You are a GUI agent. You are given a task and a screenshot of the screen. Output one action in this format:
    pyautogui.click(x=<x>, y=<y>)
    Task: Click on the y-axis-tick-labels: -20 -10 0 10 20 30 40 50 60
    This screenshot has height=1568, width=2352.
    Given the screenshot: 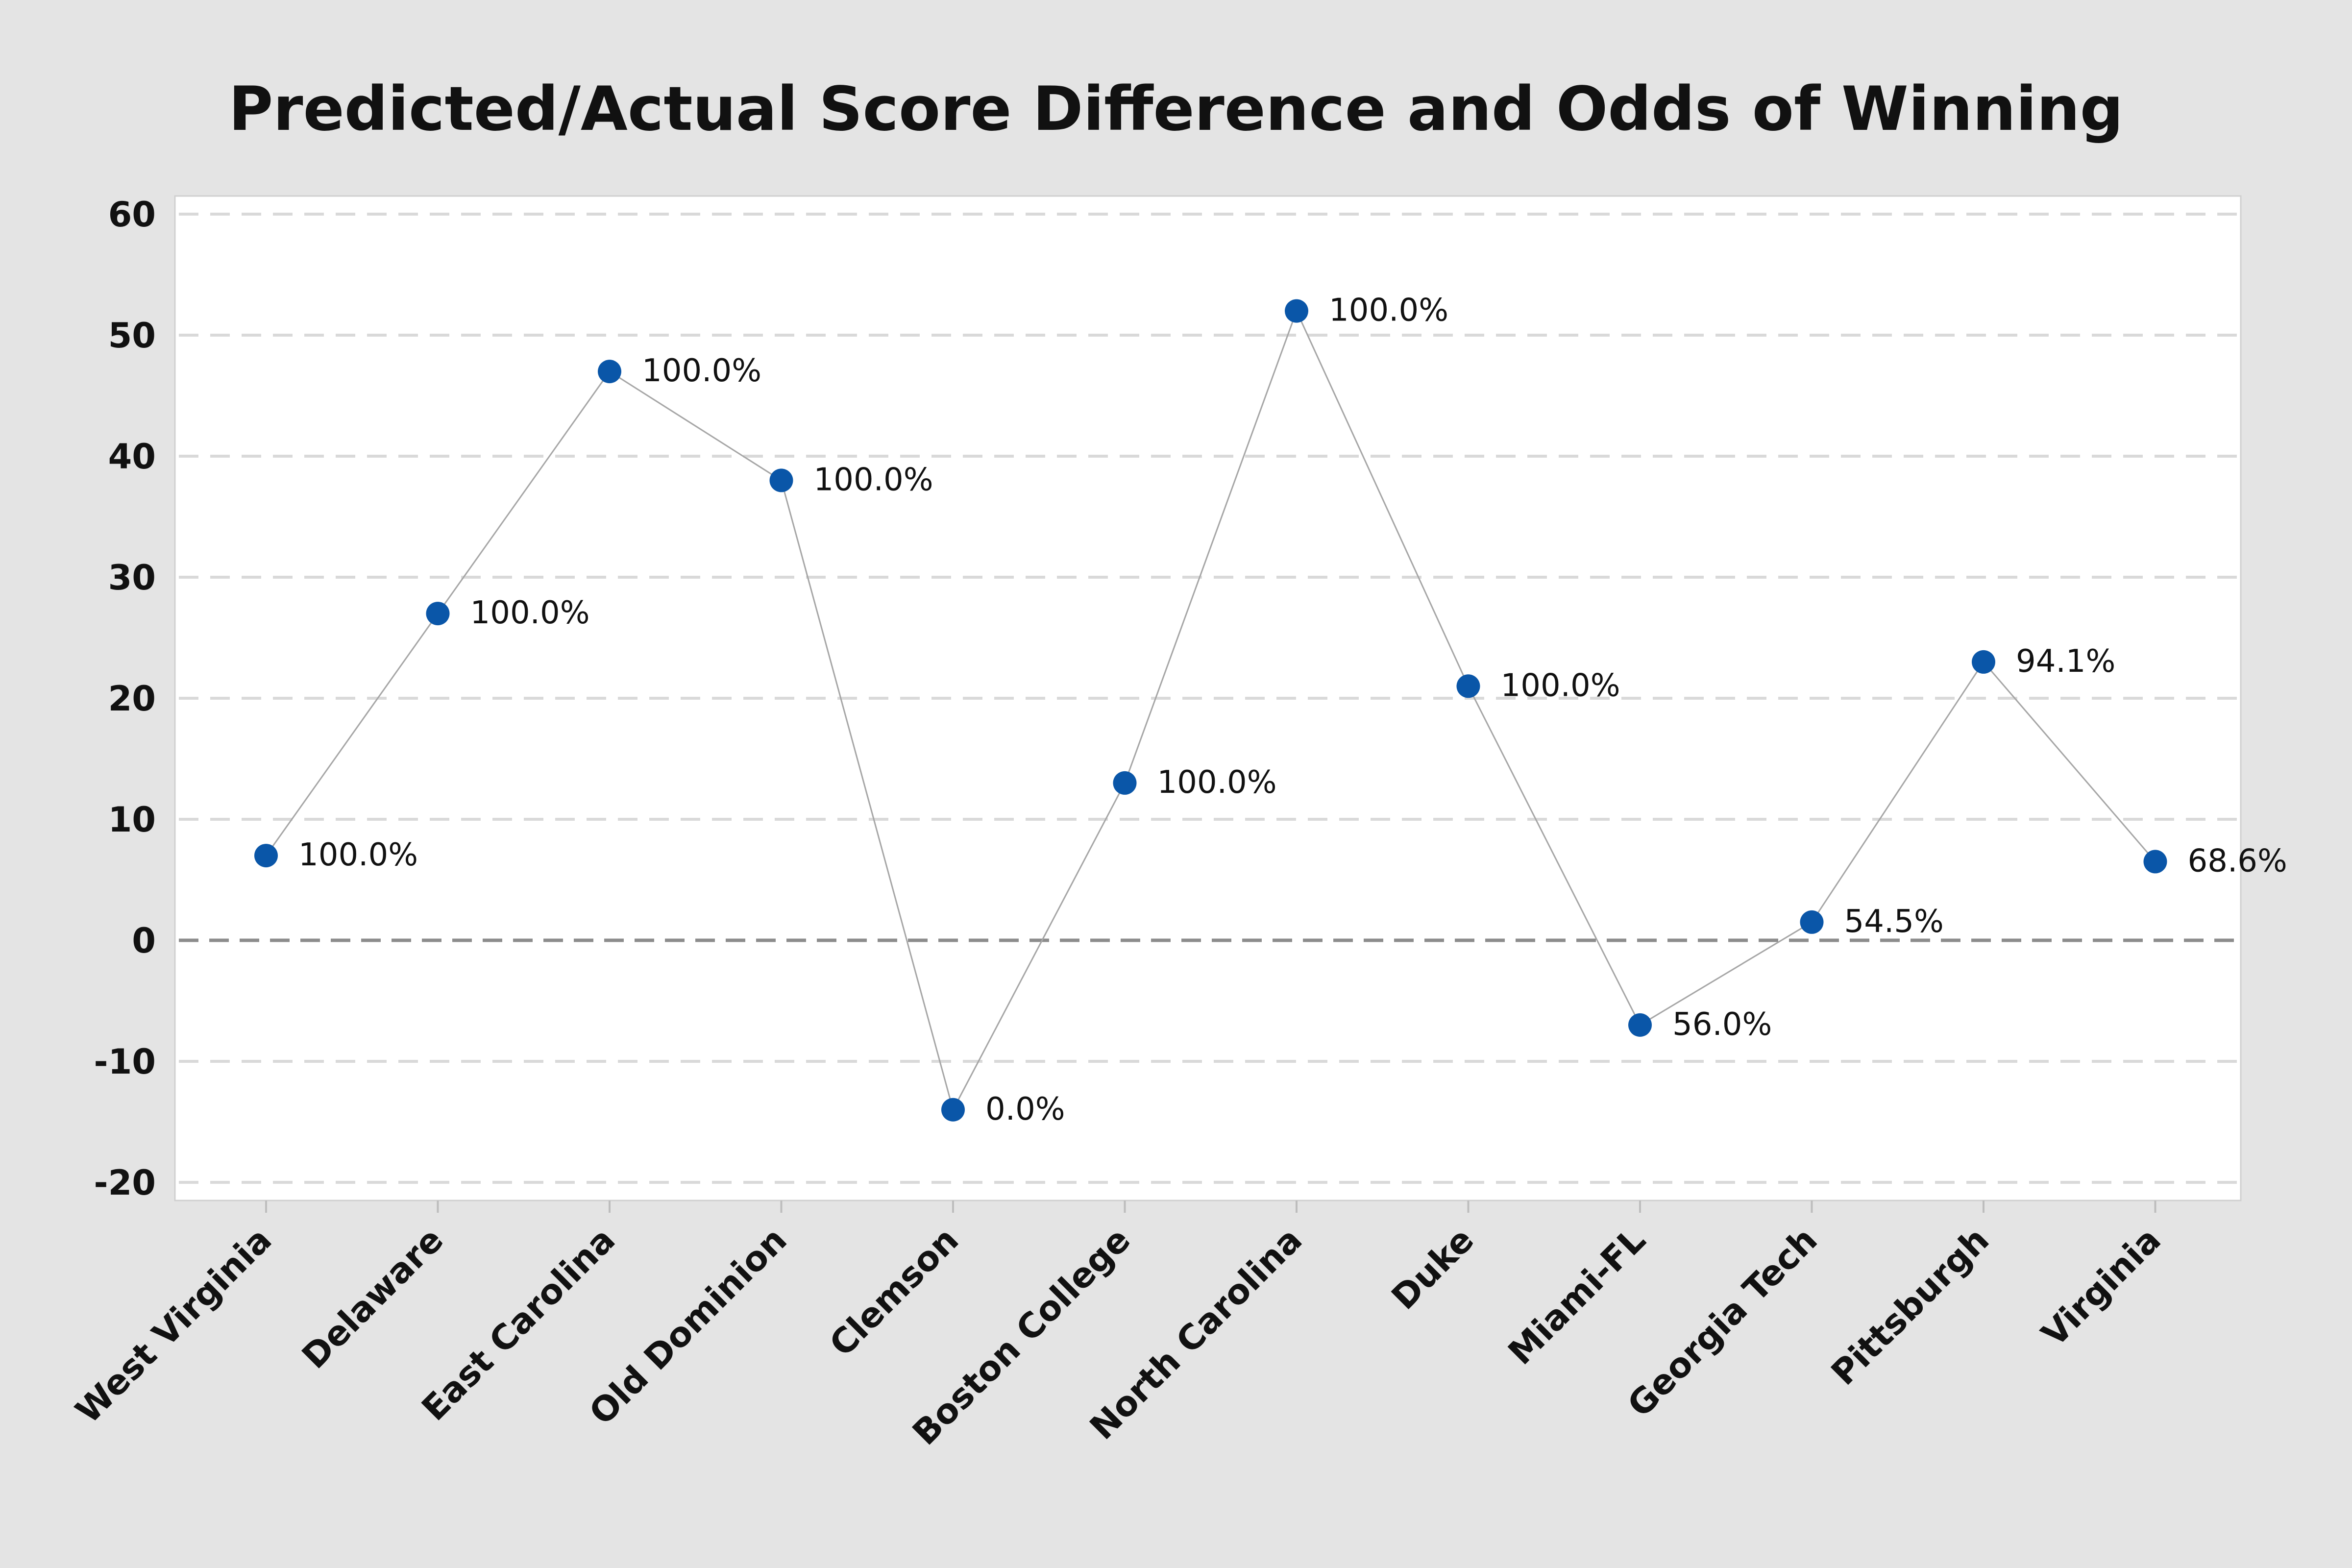 What is the action you would take?
    pyautogui.click(x=125, y=699)
    